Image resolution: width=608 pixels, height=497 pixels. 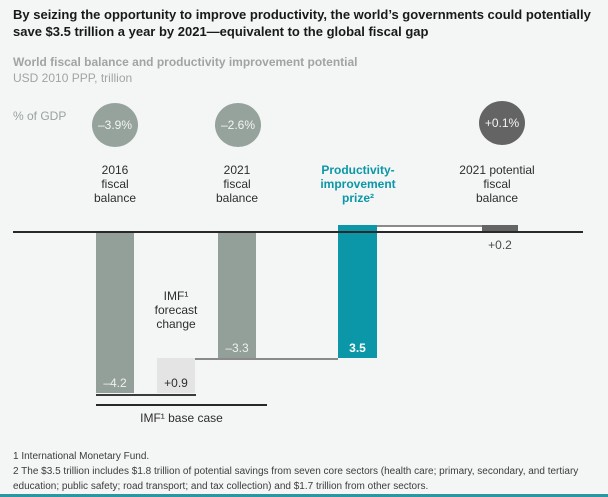 What do you see at coordinates (115, 313) in the screenshot?
I see `bar-2016-fiscal-balance: –4.2` at bounding box center [115, 313].